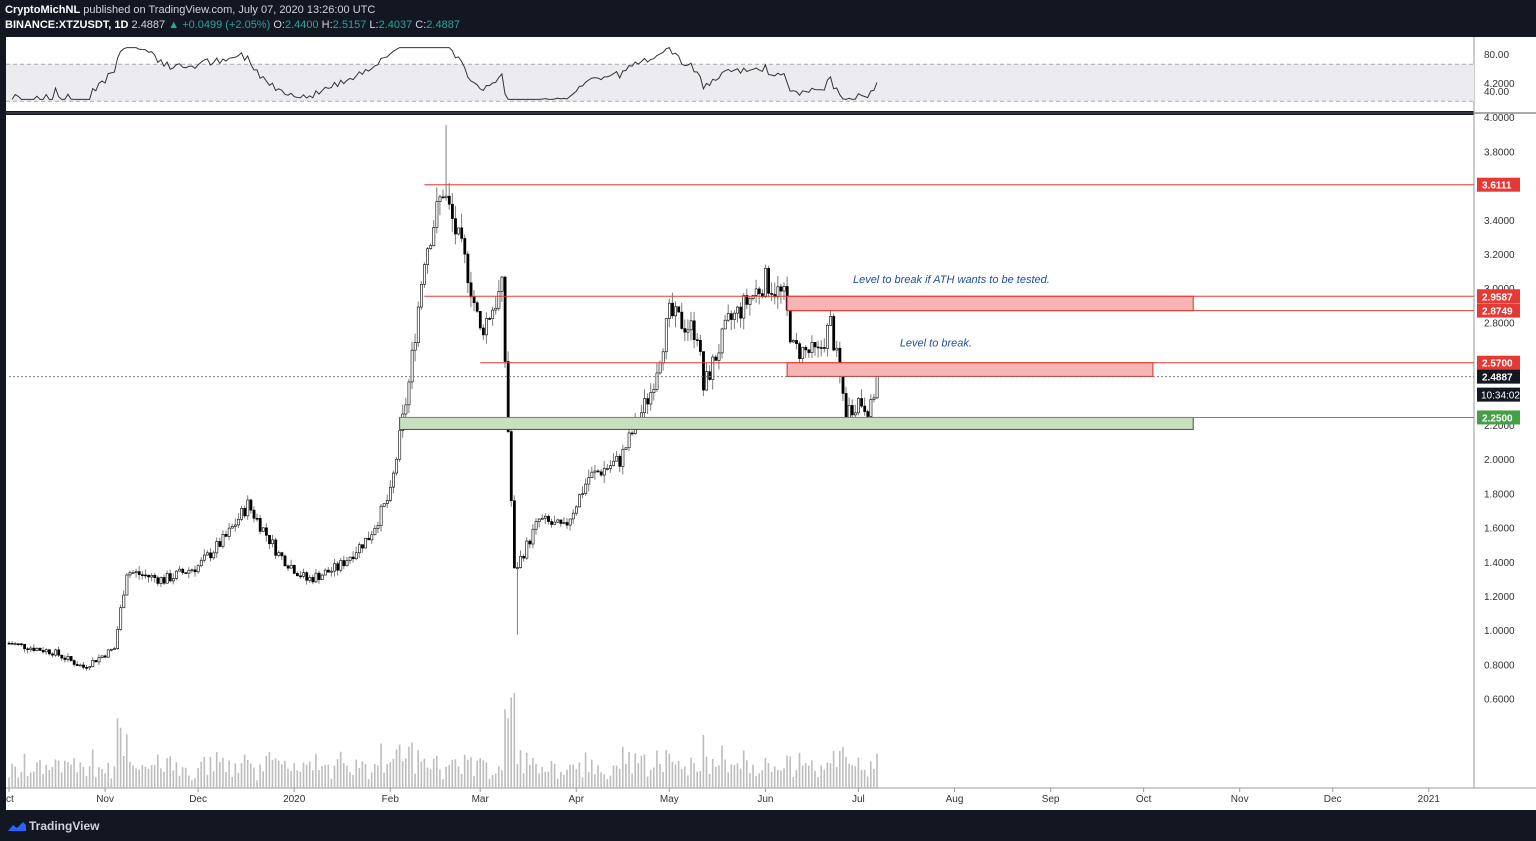 The image size is (1536, 841). Describe the element at coordinates (1144, 799) in the screenshot. I see `time-tick-label: Oct` at that location.